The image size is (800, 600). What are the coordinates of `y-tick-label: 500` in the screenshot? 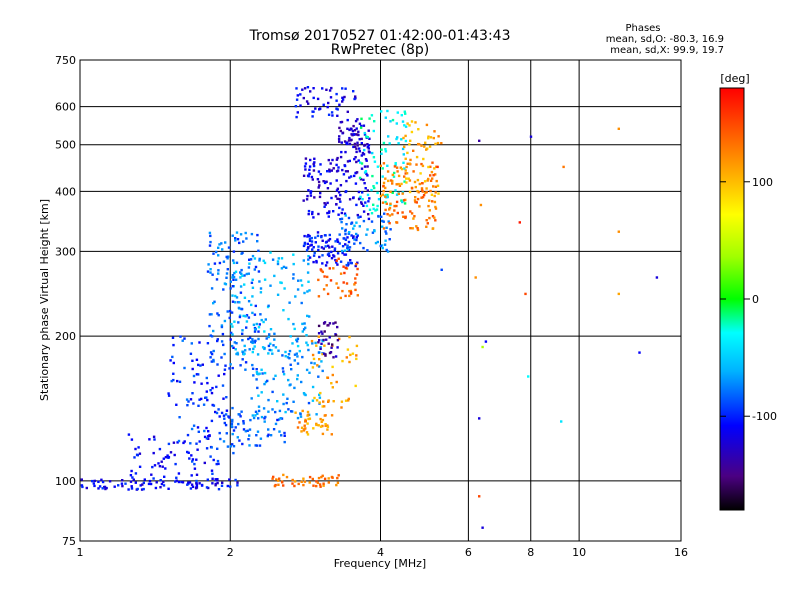 It's located at (65, 145).